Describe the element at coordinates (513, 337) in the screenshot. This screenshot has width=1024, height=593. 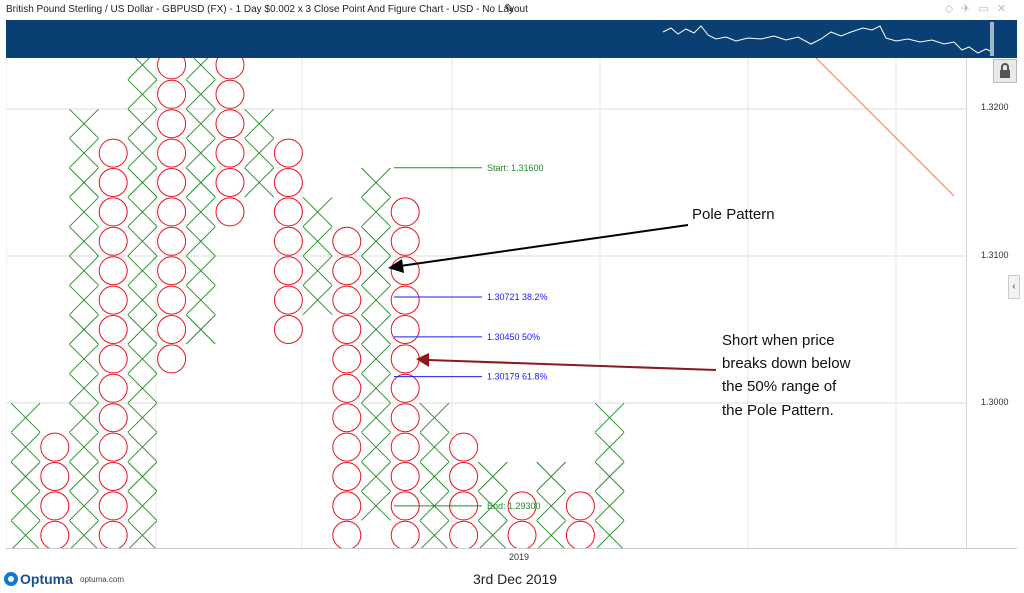
I see `fib-level-label: 1.30450 50%` at that location.